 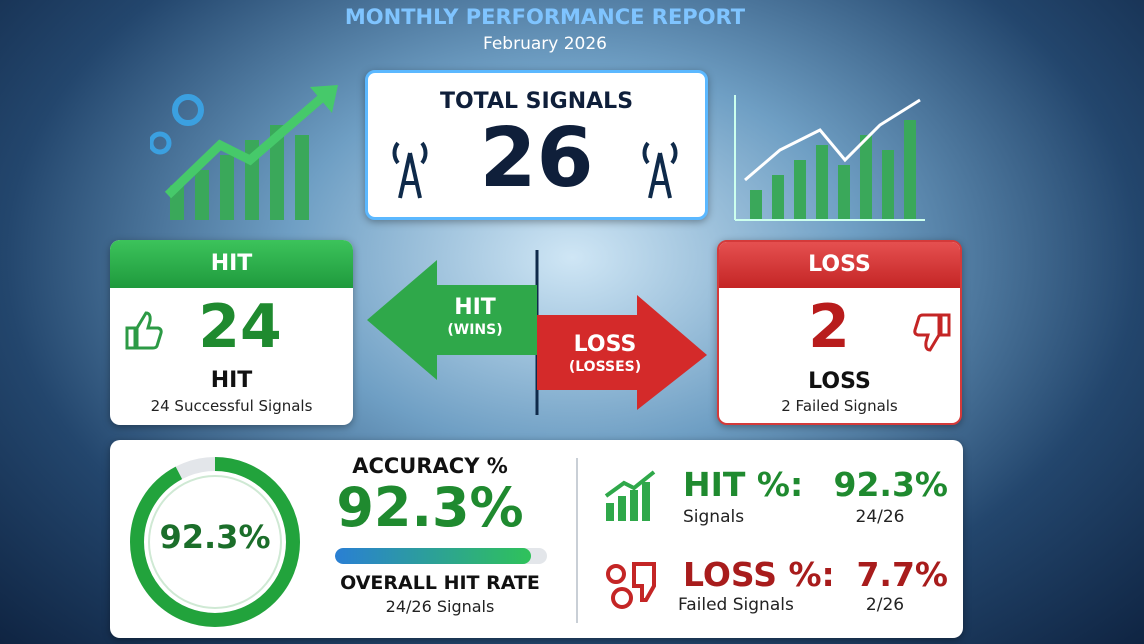 What do you see at coordinates (440, 606) in the screenshot?
I see `rate-caption: 24/26 Signals` at bounding box center [440, 606].